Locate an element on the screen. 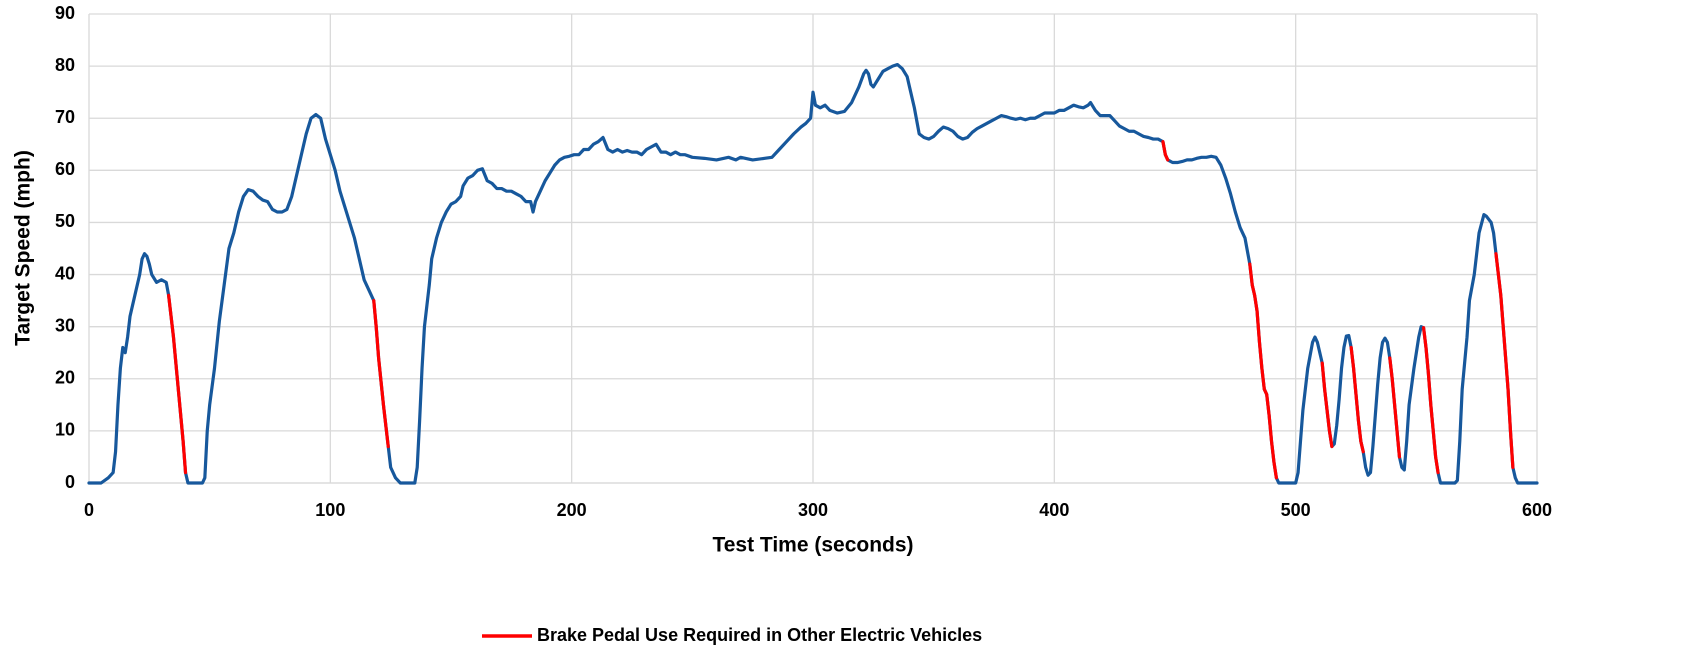 The height and width of the screenshot is (667, 1688). x-axis-title: Test Time (seconds) is located at coordinates (812, 545).